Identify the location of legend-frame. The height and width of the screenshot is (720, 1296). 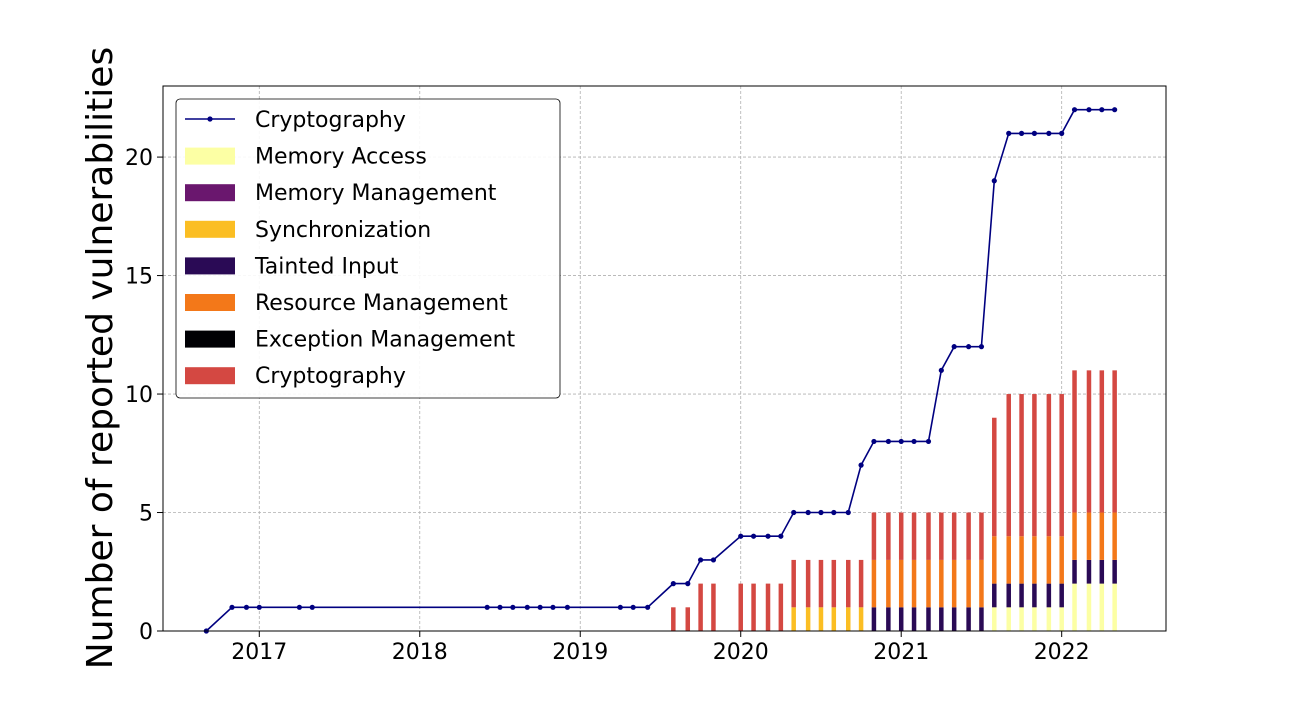
(368, 248).